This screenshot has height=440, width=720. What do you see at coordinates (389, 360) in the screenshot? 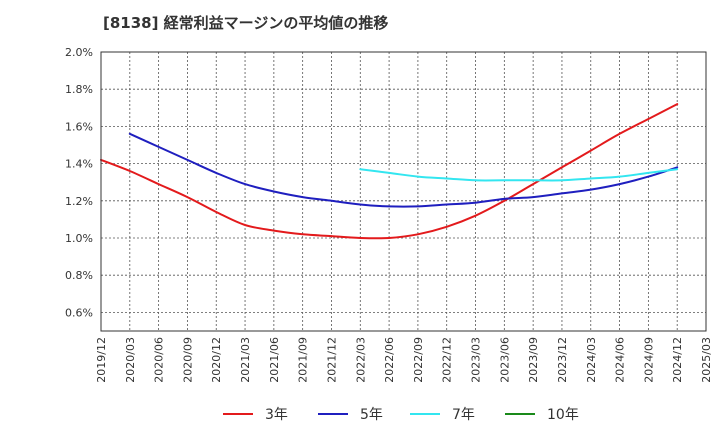
I see `x-tick-label: 2022/06` at bounding box center [389, 360].